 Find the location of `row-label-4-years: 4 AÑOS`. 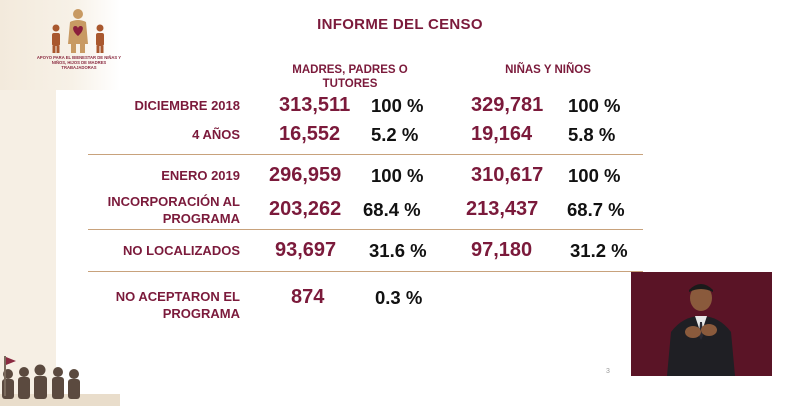

row-label-4-years: 4 AÑOS is located at coordinates (216, 134).